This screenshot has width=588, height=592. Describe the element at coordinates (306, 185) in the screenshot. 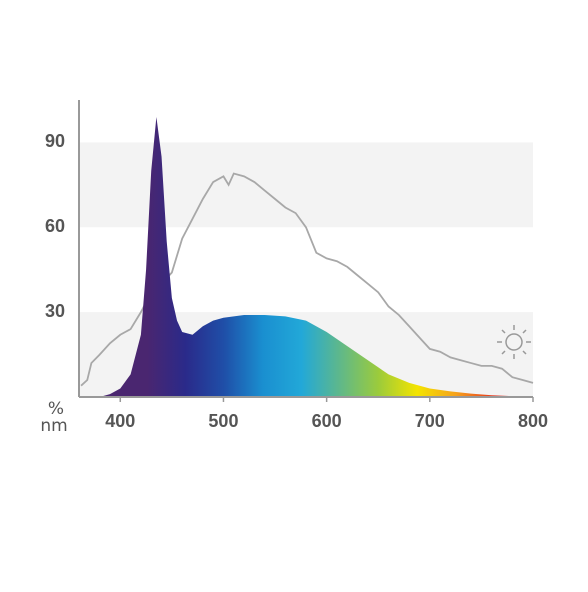

I see `grid-band` at that location.